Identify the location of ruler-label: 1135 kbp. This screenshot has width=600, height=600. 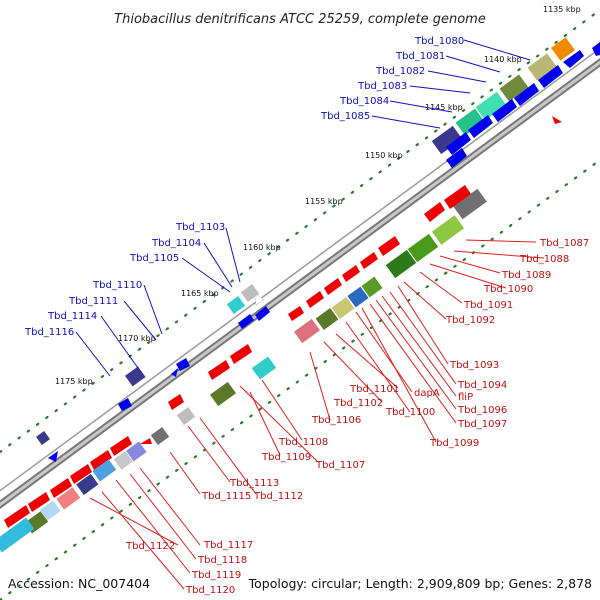
(562, 9).